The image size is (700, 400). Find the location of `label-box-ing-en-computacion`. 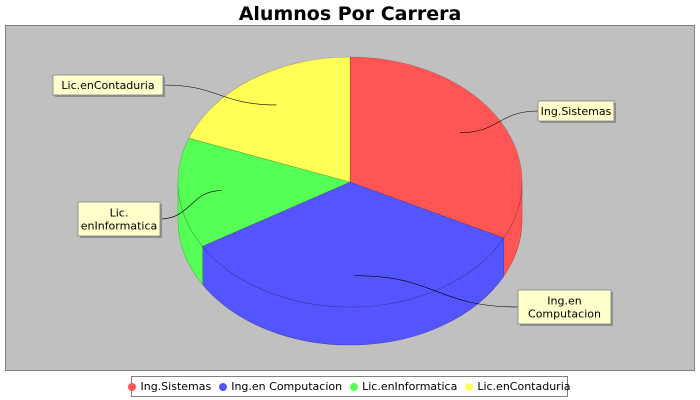

label-box-ing-en-computacion is located at coordinates (564, 307).